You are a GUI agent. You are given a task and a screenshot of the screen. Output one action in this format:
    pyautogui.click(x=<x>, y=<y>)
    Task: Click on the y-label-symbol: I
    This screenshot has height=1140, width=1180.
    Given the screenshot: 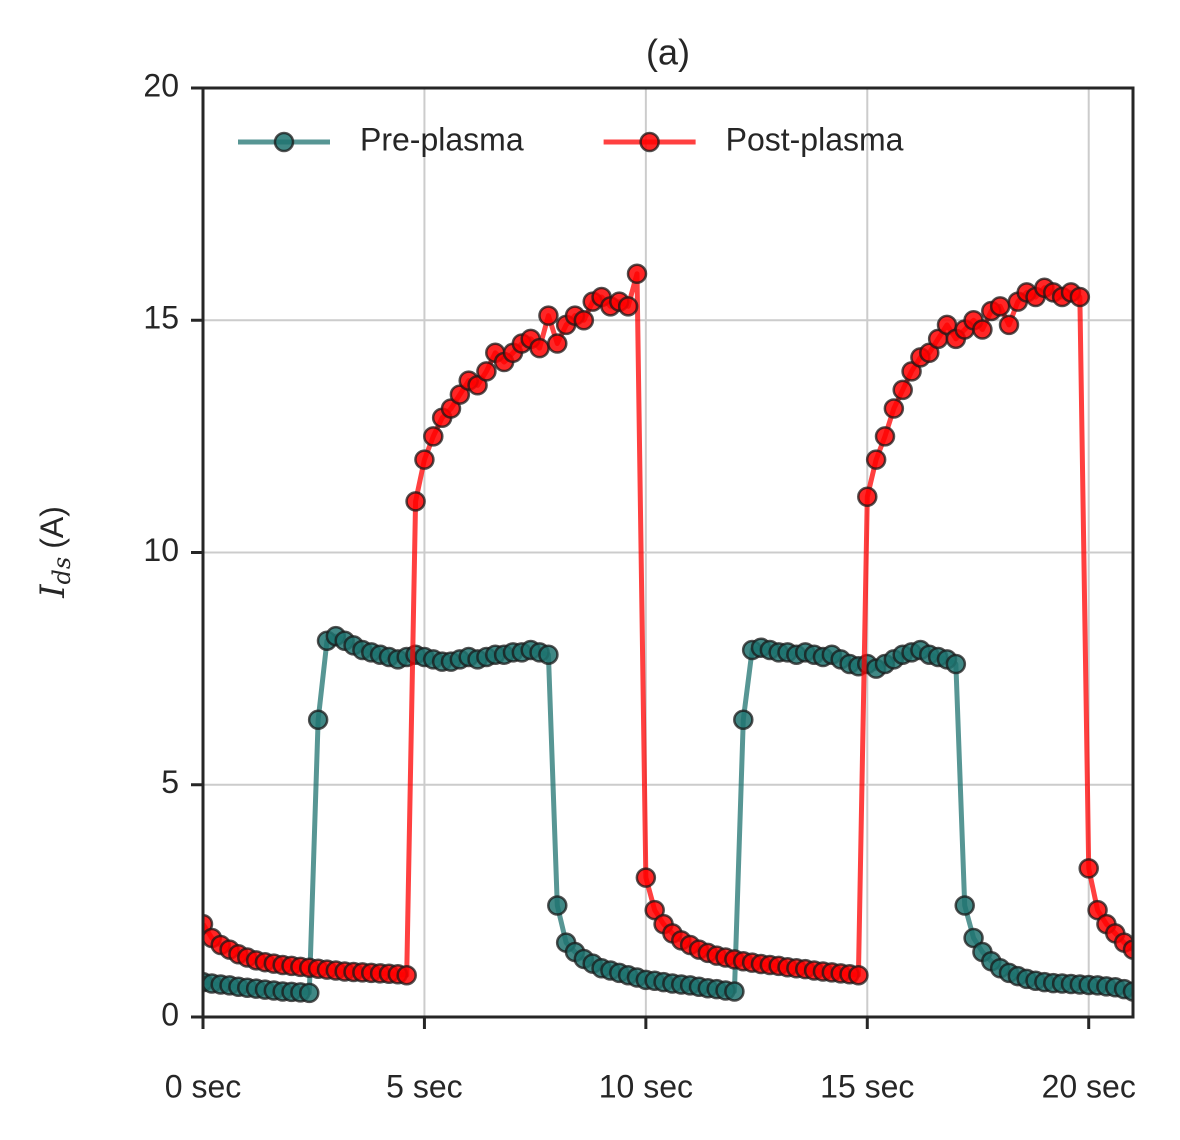 What is the action you would take?
    pyautogui.click(x=53, y=591)
    